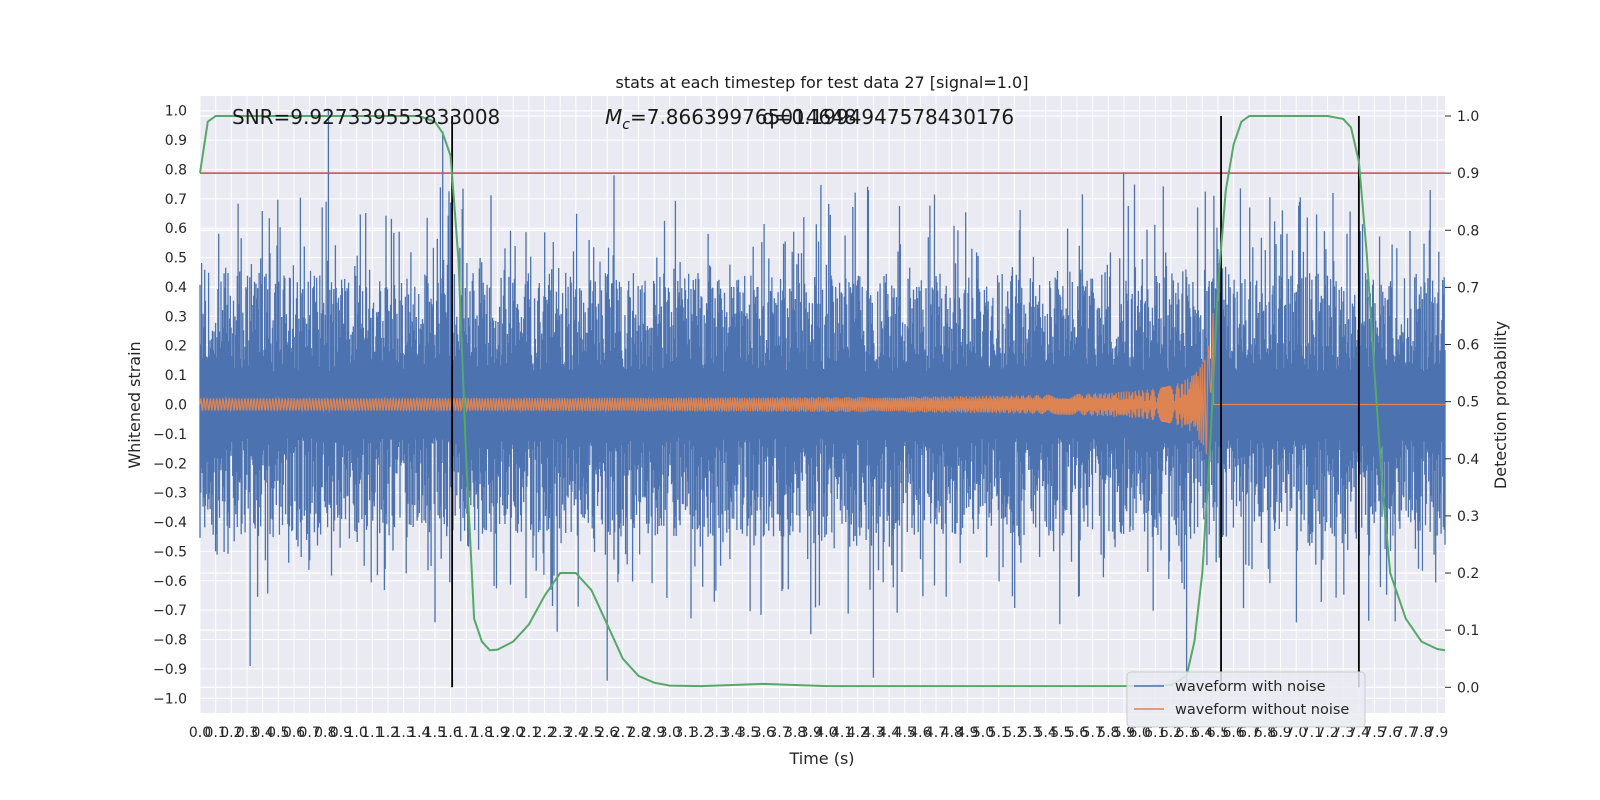 Image resolution: width=1600 pixels, height=800 pixels. Describe the element at coordinates (873, 733) in the screenshot. I see `x-tick-label: 4.3` at that location.